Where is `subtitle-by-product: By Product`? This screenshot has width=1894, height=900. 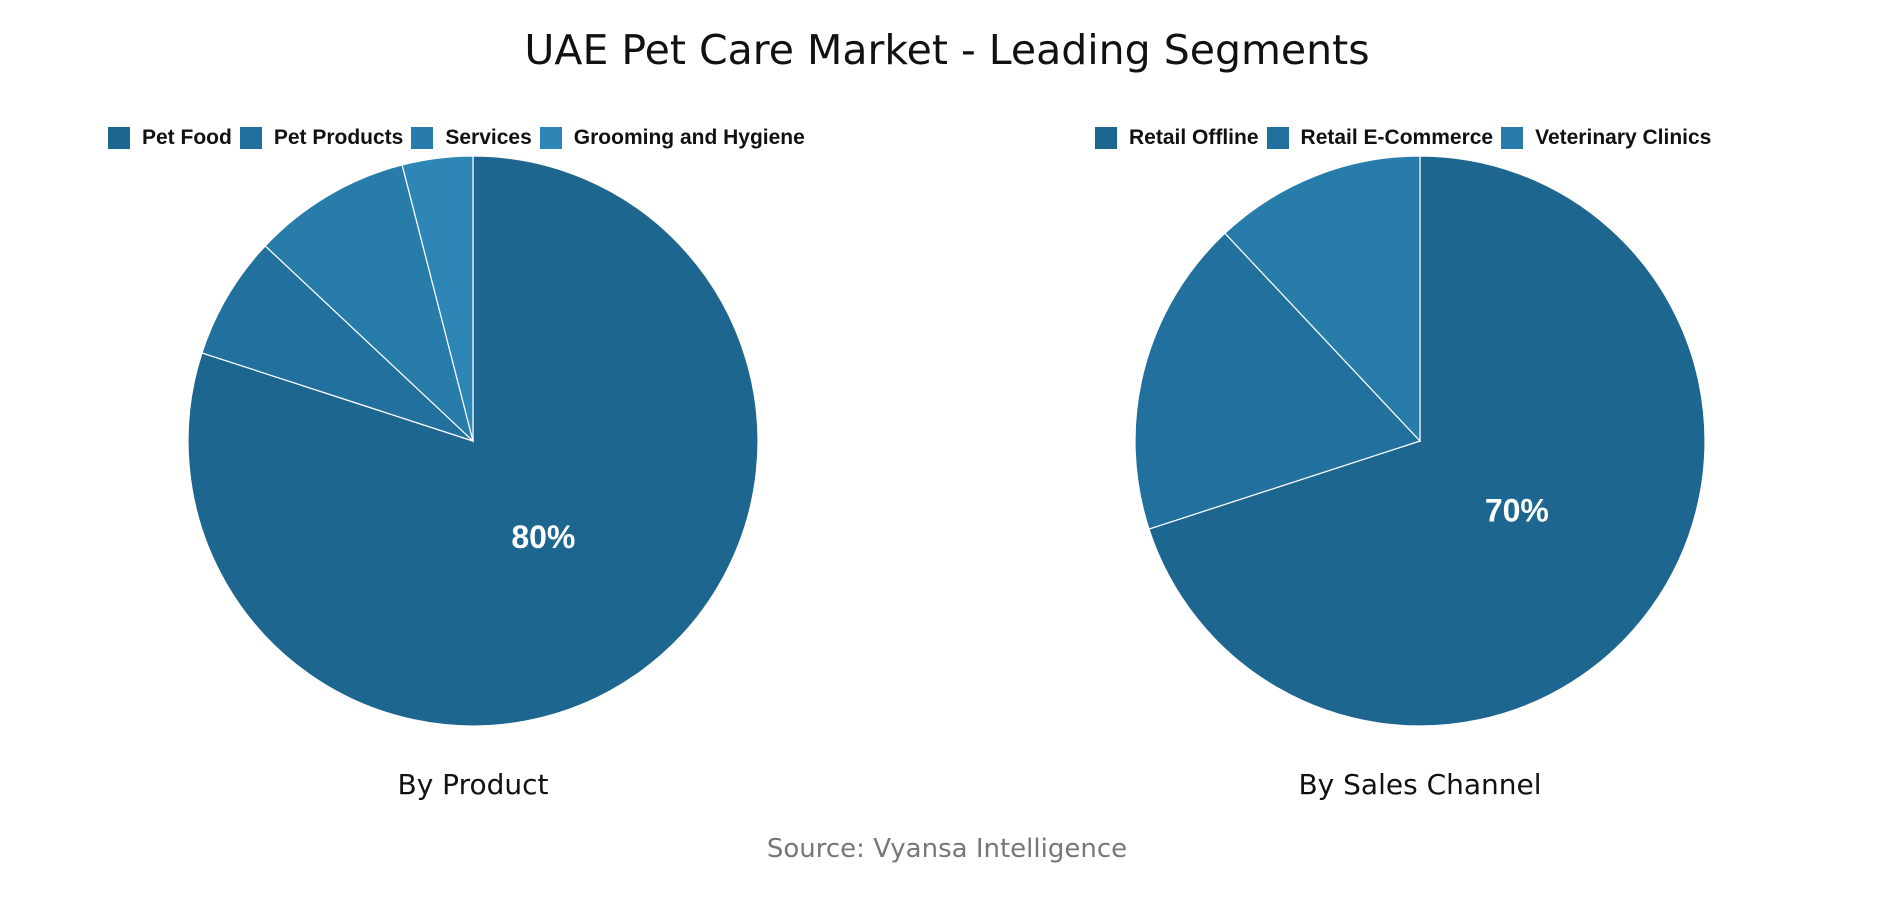
subtitle-by-product: By Product is located at coordinates (473, 784).